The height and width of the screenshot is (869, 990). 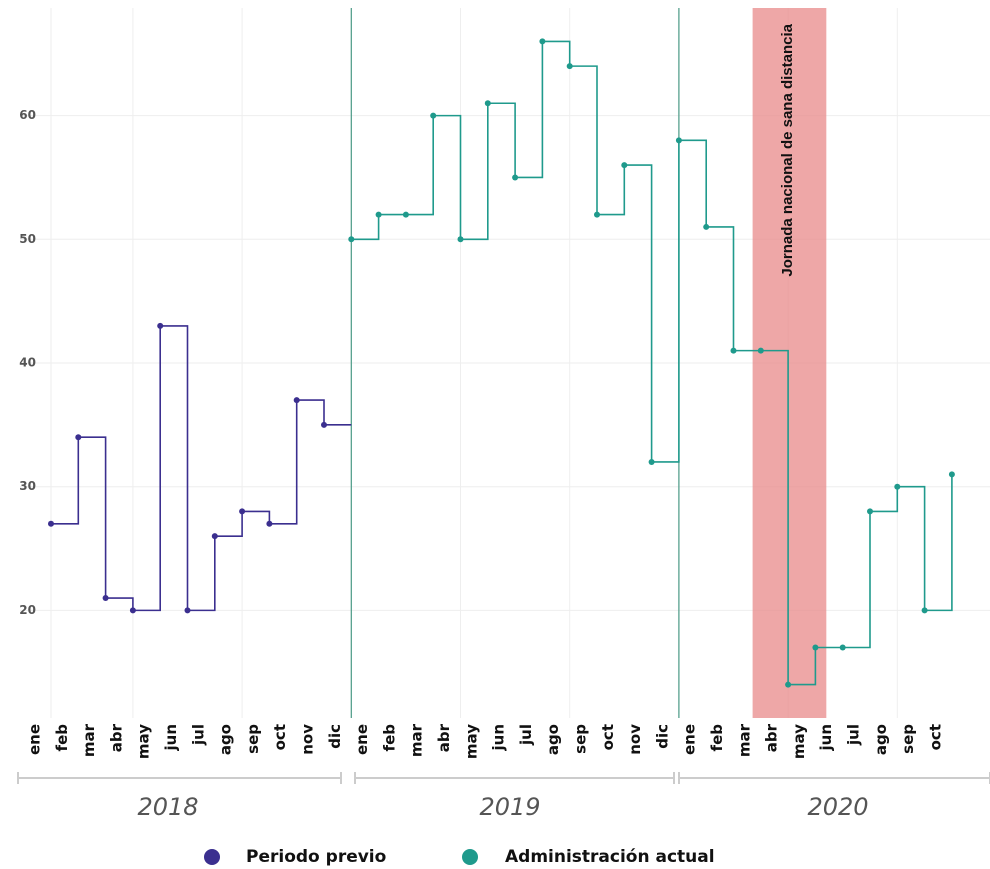 What do you see at coordinates (787, 149) in the screenshot?
I see `annotation: Jornada nacional de sana distancia` at bounding box center [787, 149].